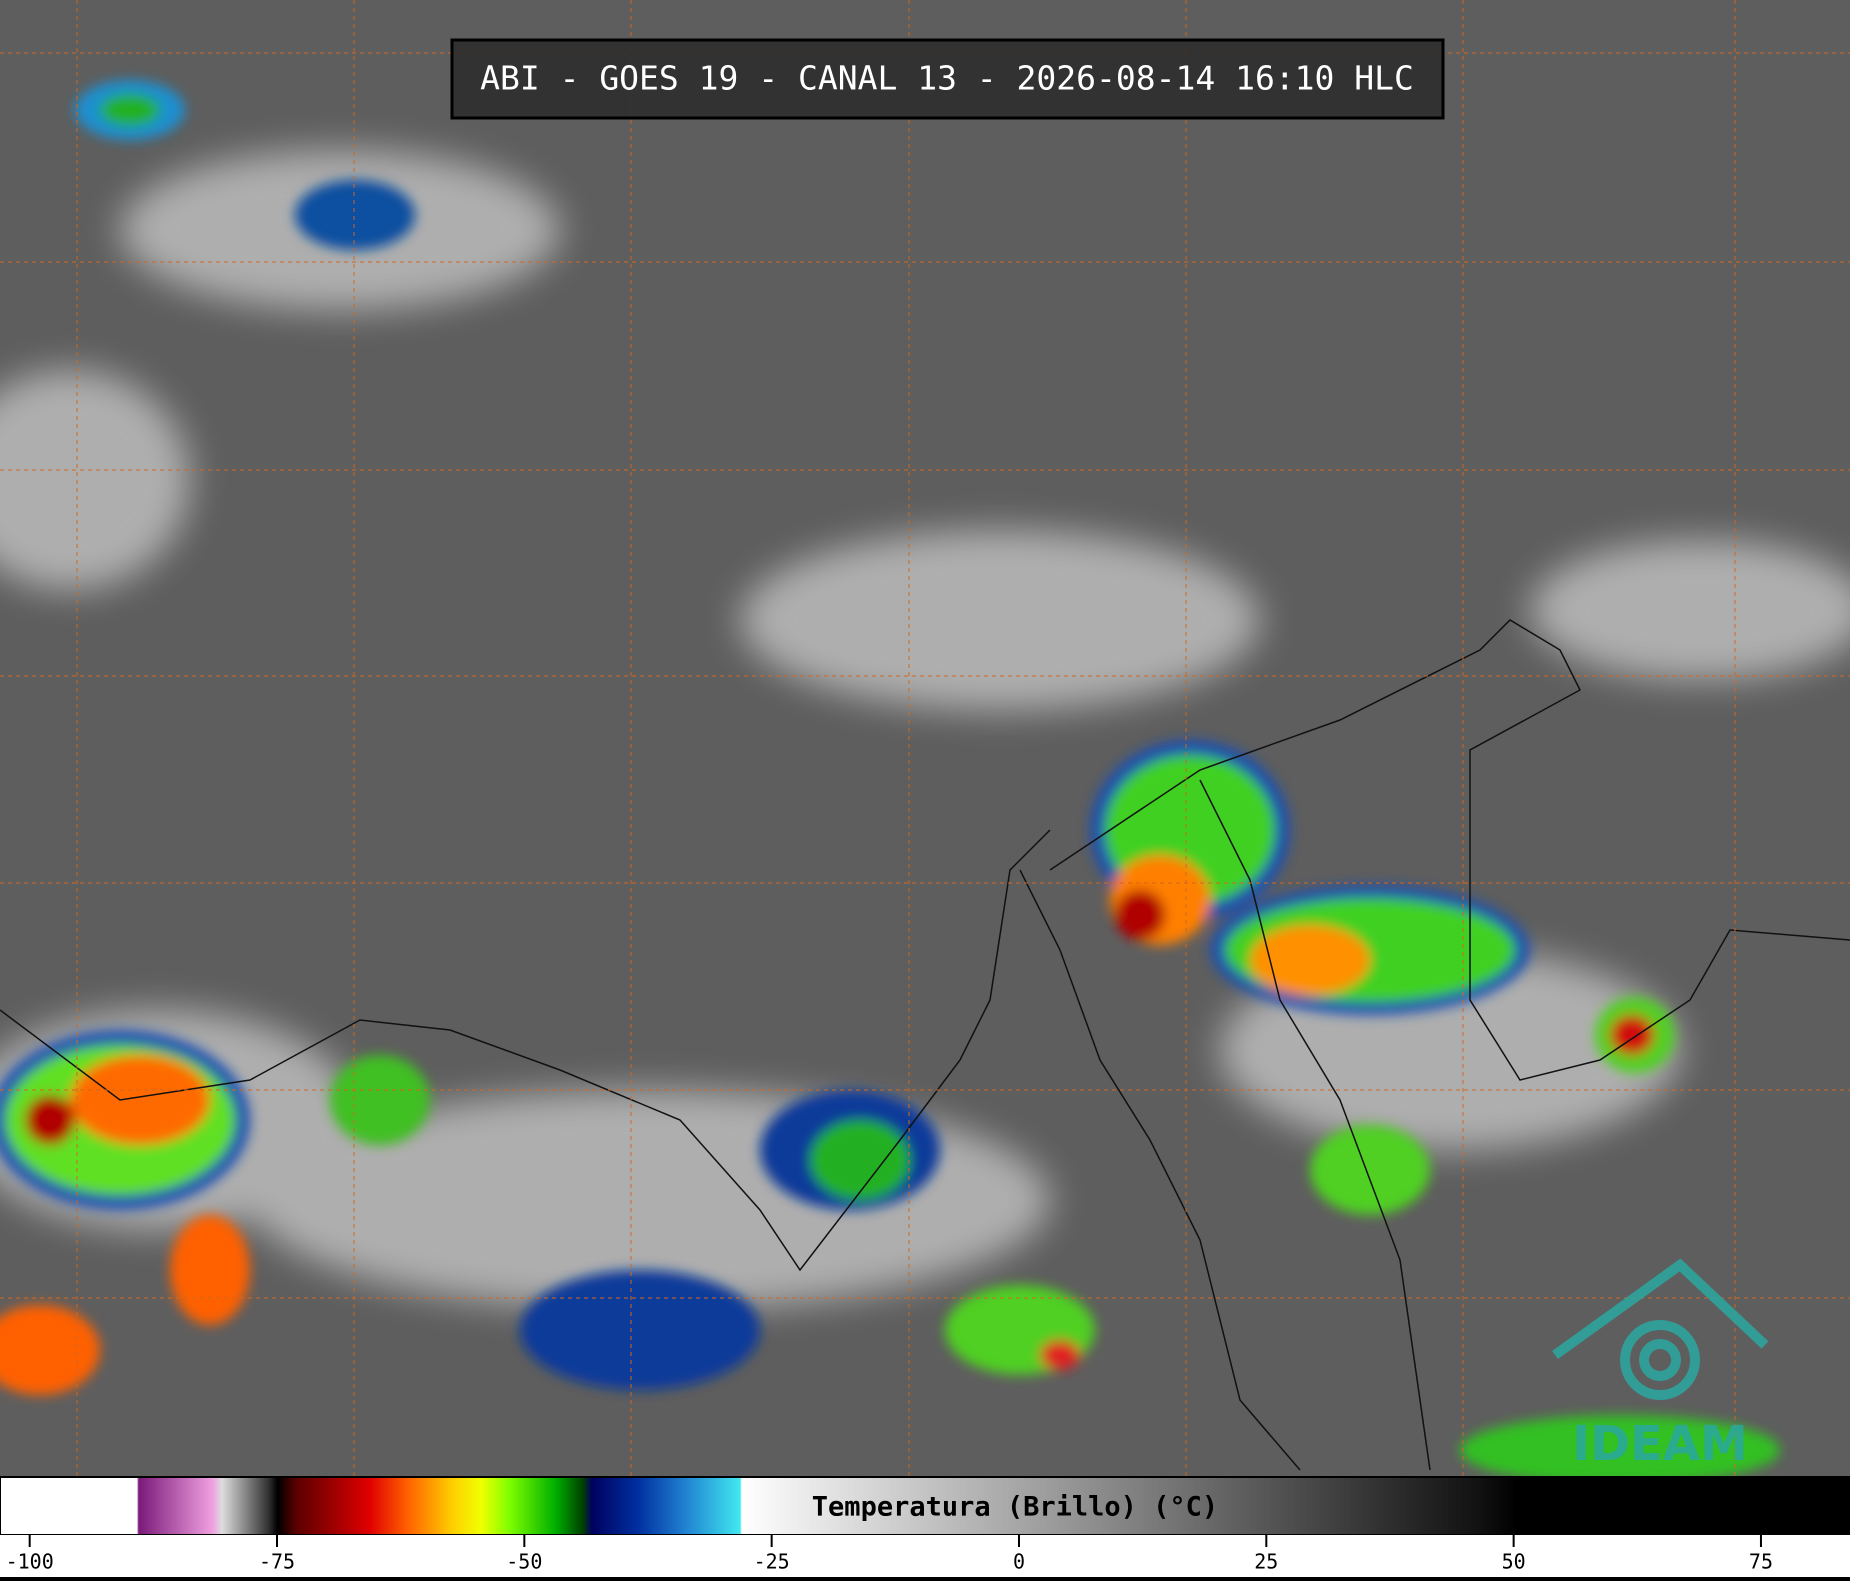  What do you see at coordinates (1761, 1562) in the screenshot?
I see `tick-label: 75` at bounding box center [1761, 1562].